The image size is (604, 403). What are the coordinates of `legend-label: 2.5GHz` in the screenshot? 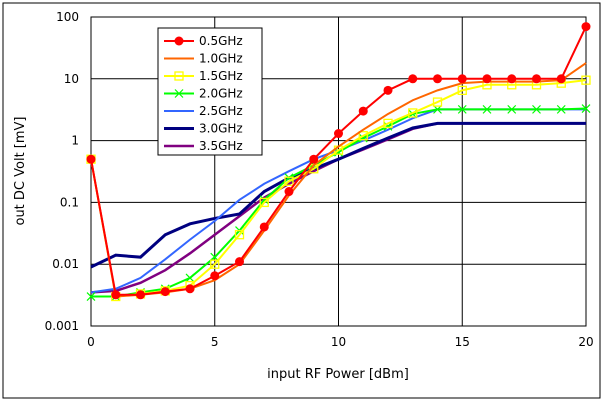 It's located at (221, 111).